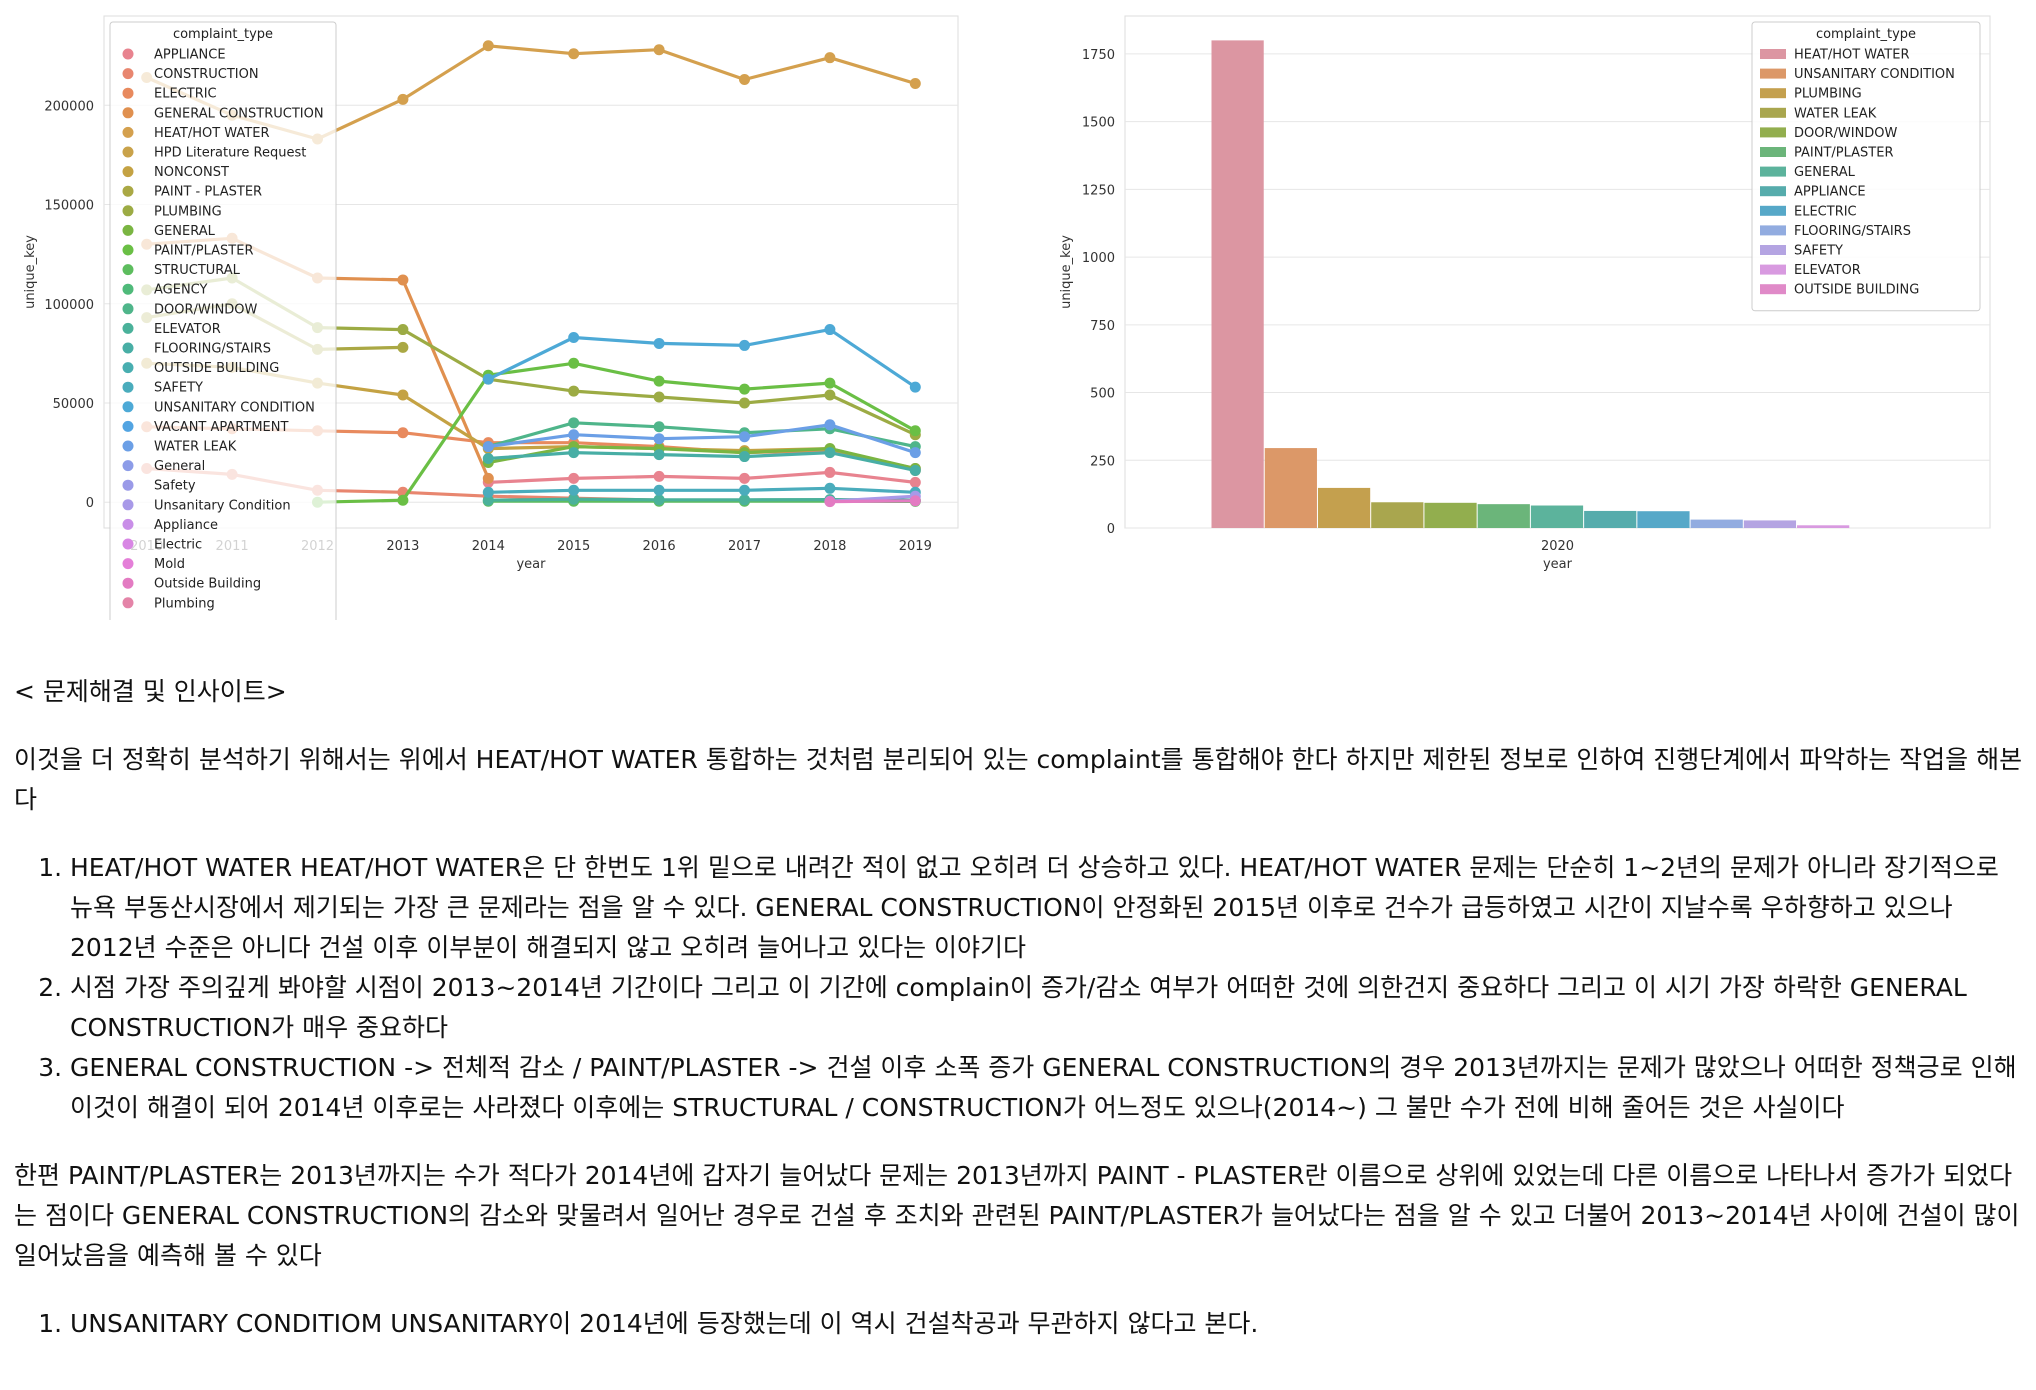 This screenshot has height=1390, width=2036. I want to click on legend-label: Mold, so click(169, 564).